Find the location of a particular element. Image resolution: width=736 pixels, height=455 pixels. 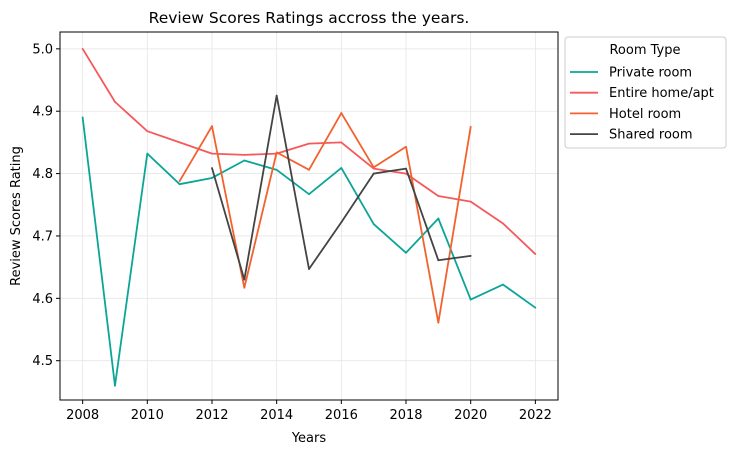

y-axis-label: Review Scores Rating is located at coordinates (16, 216).